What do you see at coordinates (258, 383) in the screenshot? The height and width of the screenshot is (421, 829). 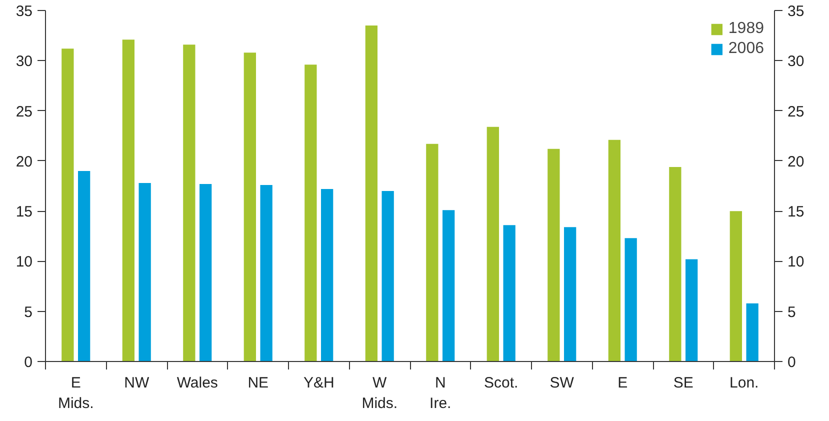 I see `x-tick-label: NE` at bounding box center [258, 383].